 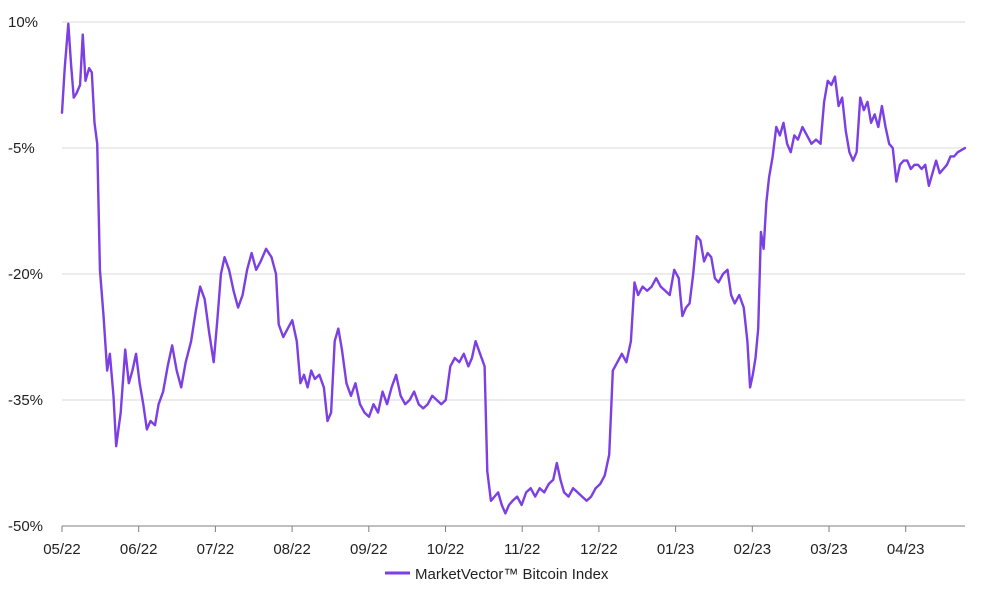 I want to click on x-tick-label: 01/23, so click(x=676, y=549).